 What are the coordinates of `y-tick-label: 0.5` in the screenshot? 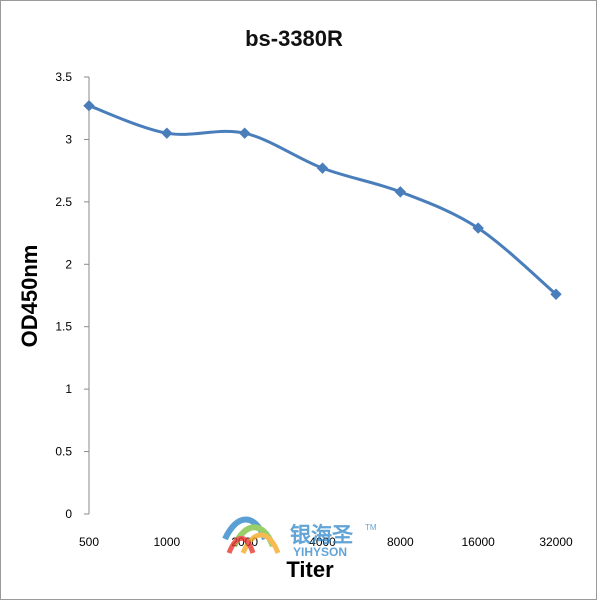 It's located at (63, 452).